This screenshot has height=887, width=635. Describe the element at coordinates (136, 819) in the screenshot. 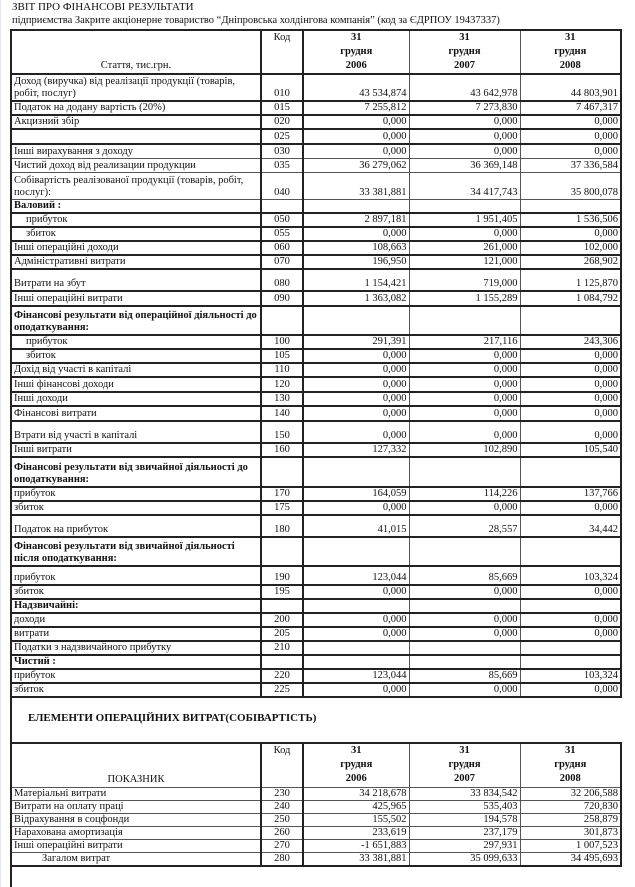

I see `row-label: Відрахування в соцфонди` at that location.